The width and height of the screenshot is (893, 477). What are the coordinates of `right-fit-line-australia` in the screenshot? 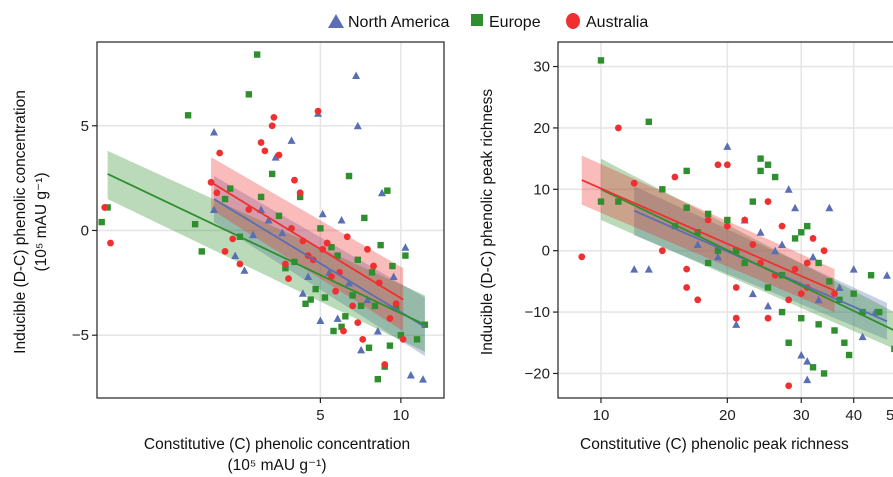 It's located at (708, 235).